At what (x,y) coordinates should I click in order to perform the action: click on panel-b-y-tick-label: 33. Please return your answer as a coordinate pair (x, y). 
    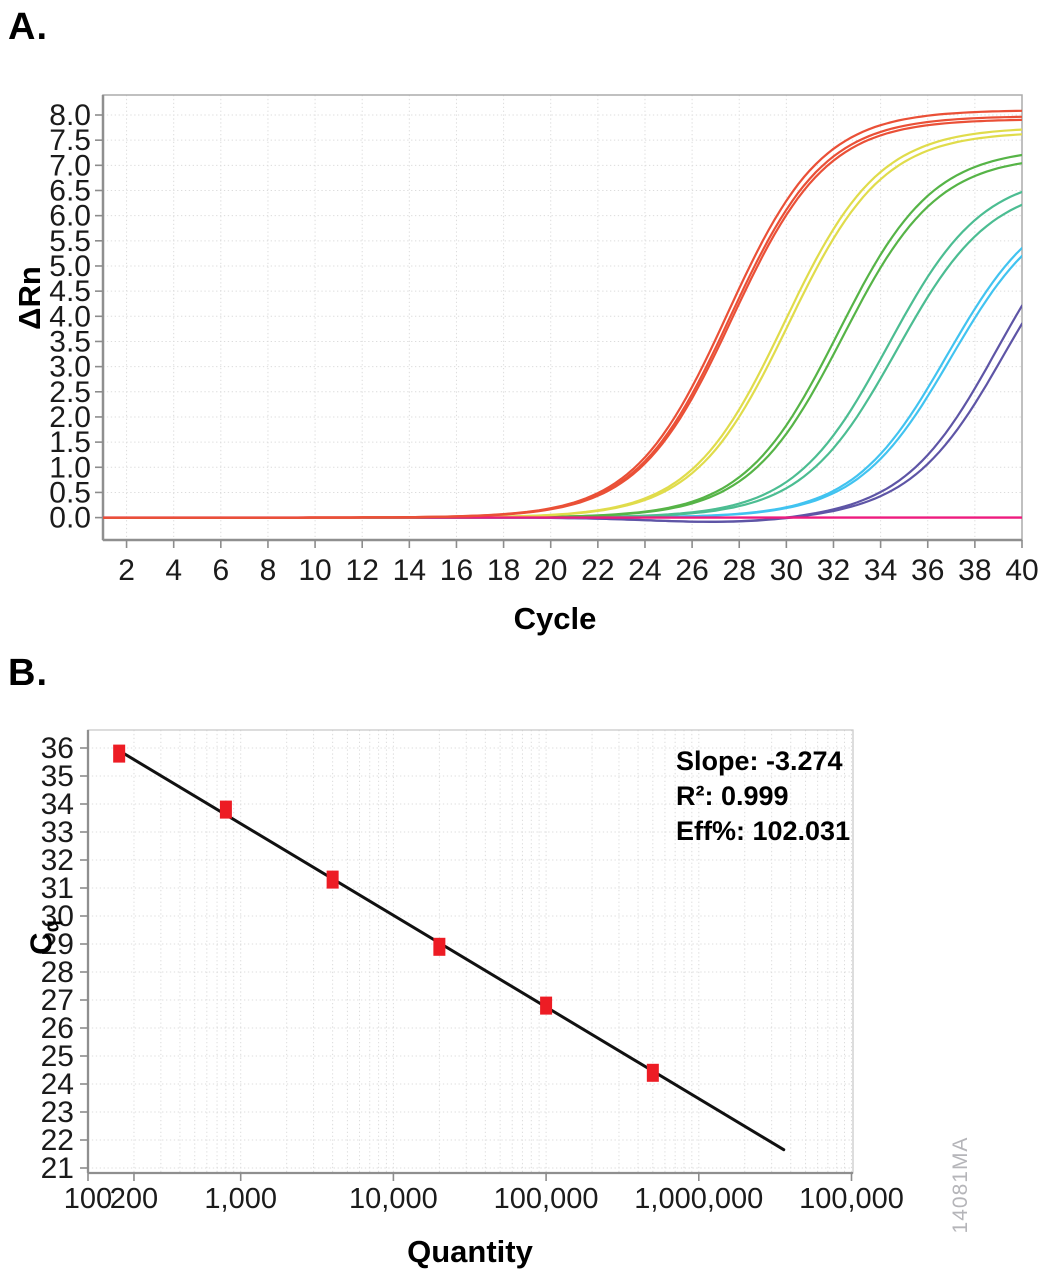
    Looking at the image, I should click on (57, 832).